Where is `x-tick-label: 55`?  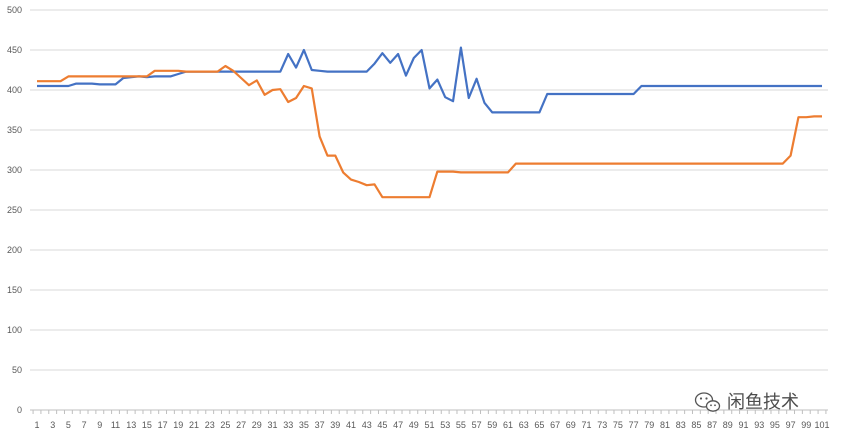 x-tick-label: 55 is located at coordinates (461, 425).